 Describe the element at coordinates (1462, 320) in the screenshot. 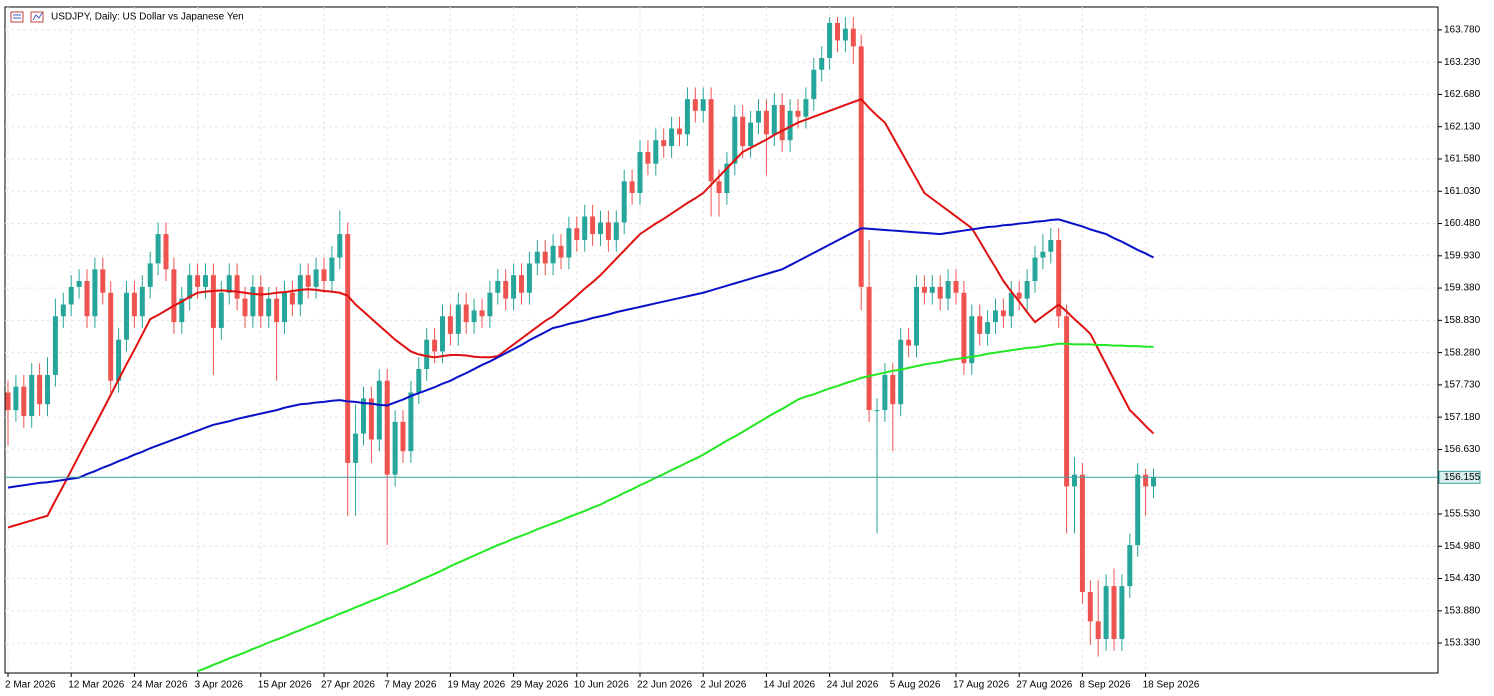

I see `y-tick-label: 158.830` at that location.